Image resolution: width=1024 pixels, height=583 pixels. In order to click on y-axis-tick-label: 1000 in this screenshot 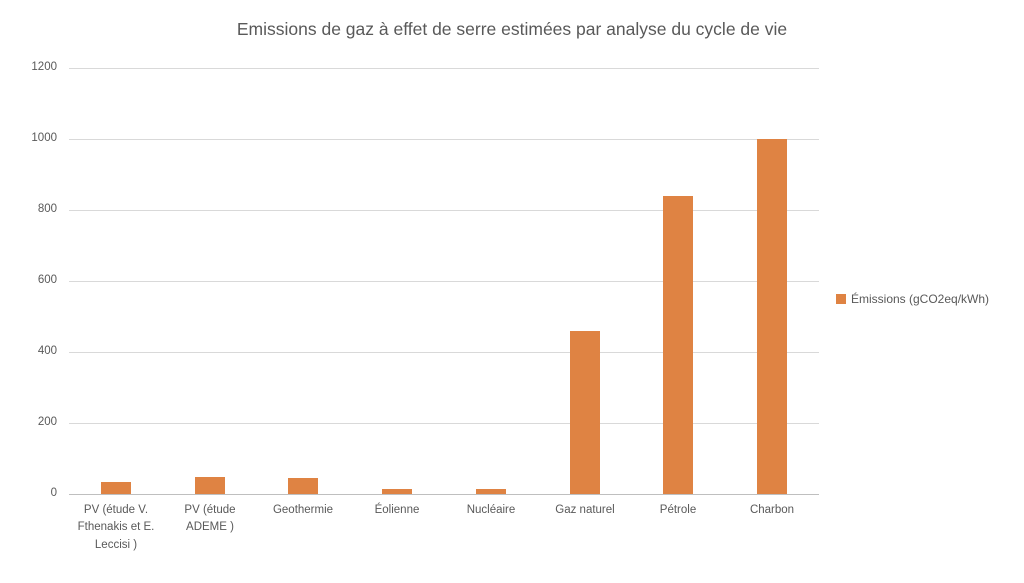, I will do `click(44, 138)`.